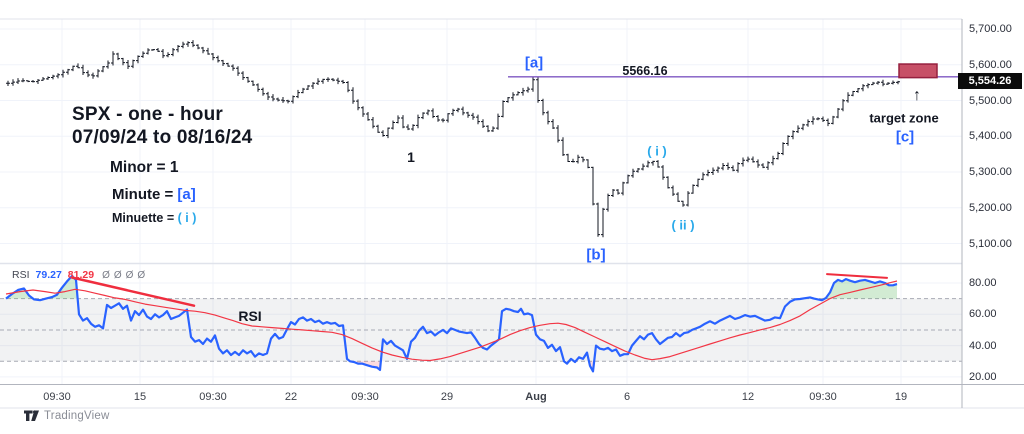 This screenshot has width=1024, height=434. I want to click on rsi-axis-label: 60.00, so click(983, 314).